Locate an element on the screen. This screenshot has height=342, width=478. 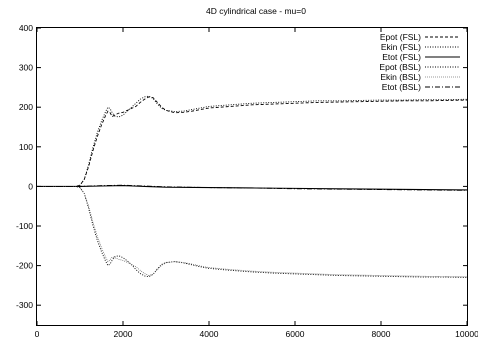
x-axis-tick-labels: 0 2000 4000 6000 8000 10000 is located at coordinates (256, 334).